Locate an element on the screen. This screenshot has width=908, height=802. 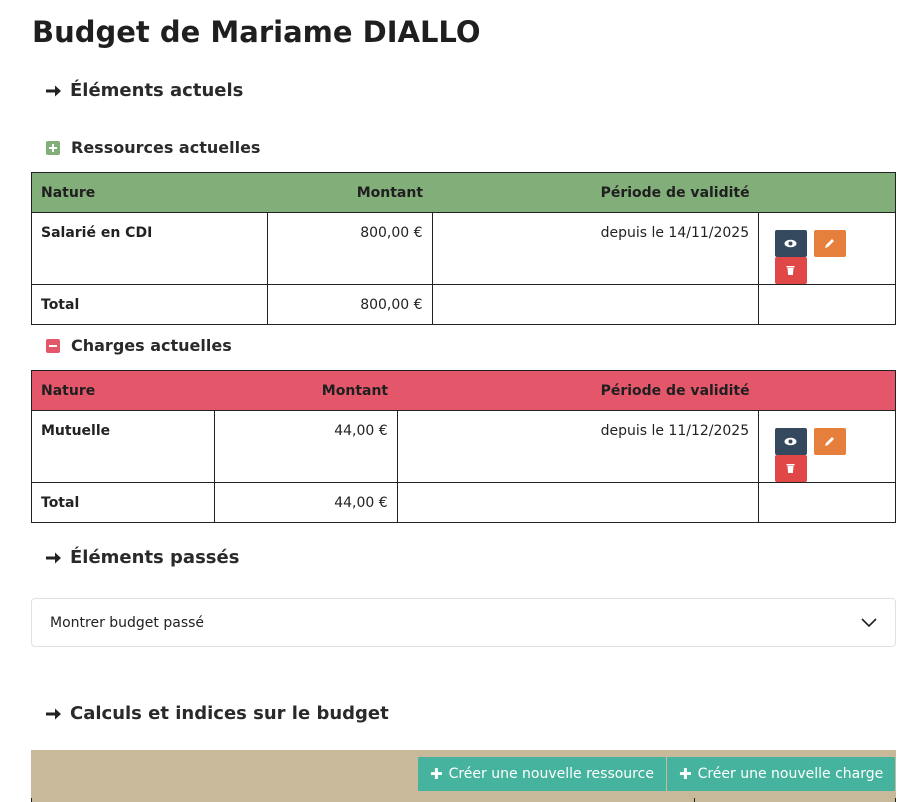
section-heading-calculs: Calculs et indices sur le budget is located at coordinates (216, 713).